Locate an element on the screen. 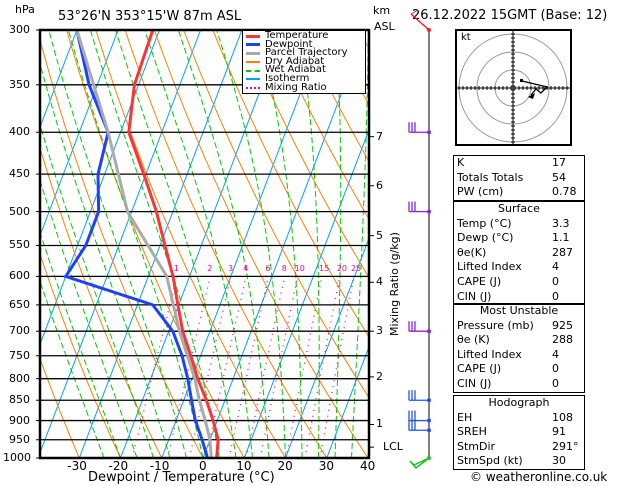 This screenshot has height=486, width=629. wet-adiabat-line is located at coordinates (338, 244).